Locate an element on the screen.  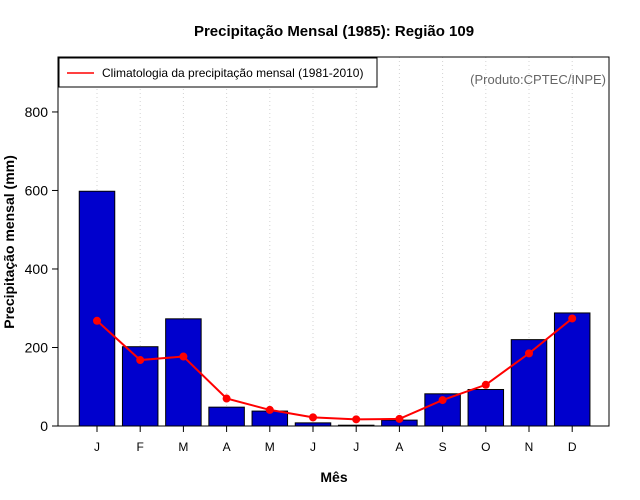
x-axis-label: Mês is located at coordinates (333, 477).